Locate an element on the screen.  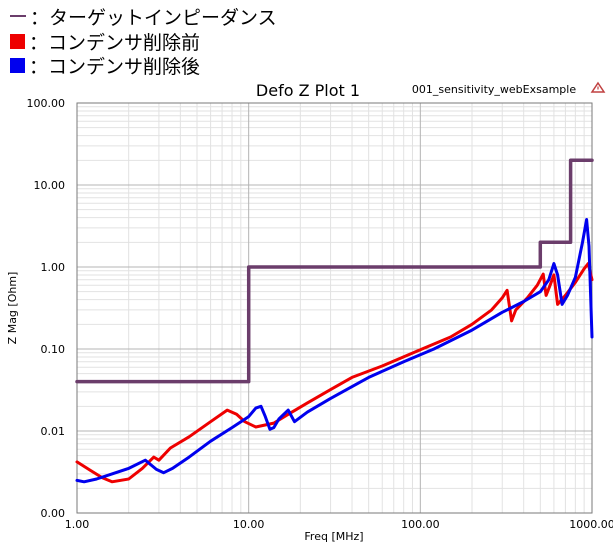
y-tick-label: 10.00 is located at coordinates (50, 185).